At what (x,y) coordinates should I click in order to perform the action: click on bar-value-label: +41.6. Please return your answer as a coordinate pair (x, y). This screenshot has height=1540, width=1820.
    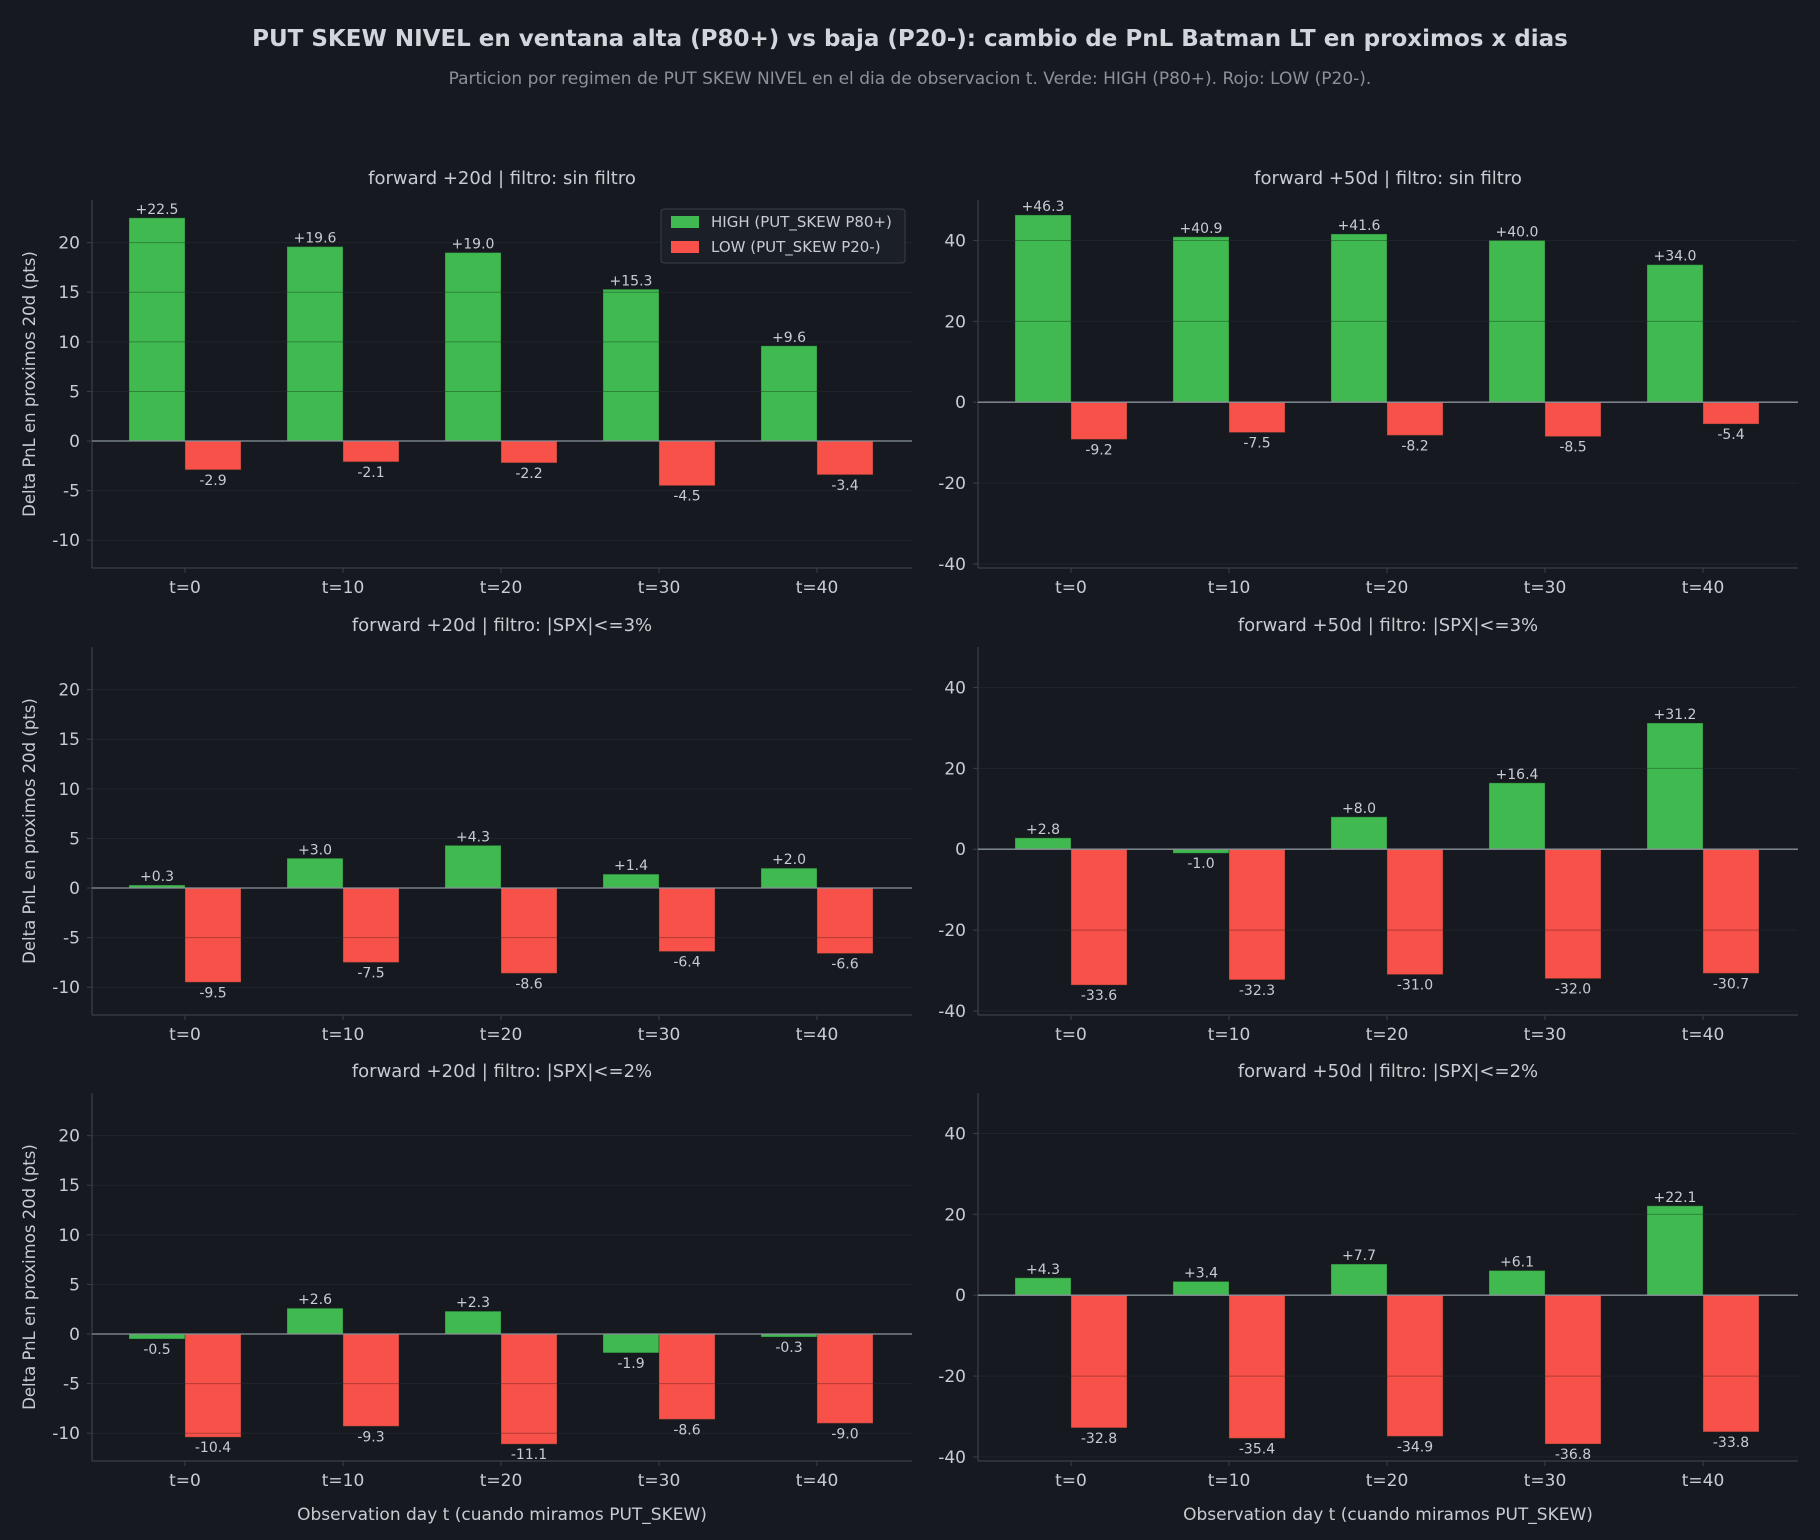
    Looking at the image, I should click on (1359, 226).